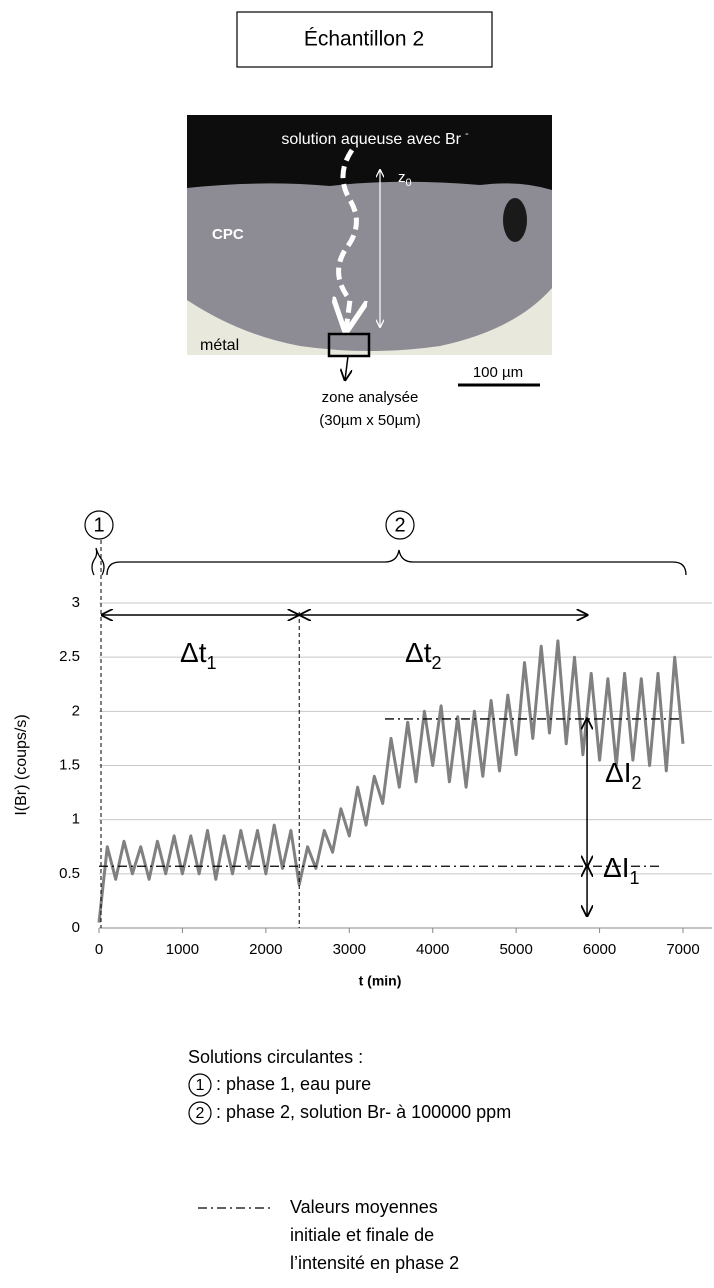  Describe the element at coordinates (265, 949) in the screenshot. I see `x-tick-label: 2000` at that location.